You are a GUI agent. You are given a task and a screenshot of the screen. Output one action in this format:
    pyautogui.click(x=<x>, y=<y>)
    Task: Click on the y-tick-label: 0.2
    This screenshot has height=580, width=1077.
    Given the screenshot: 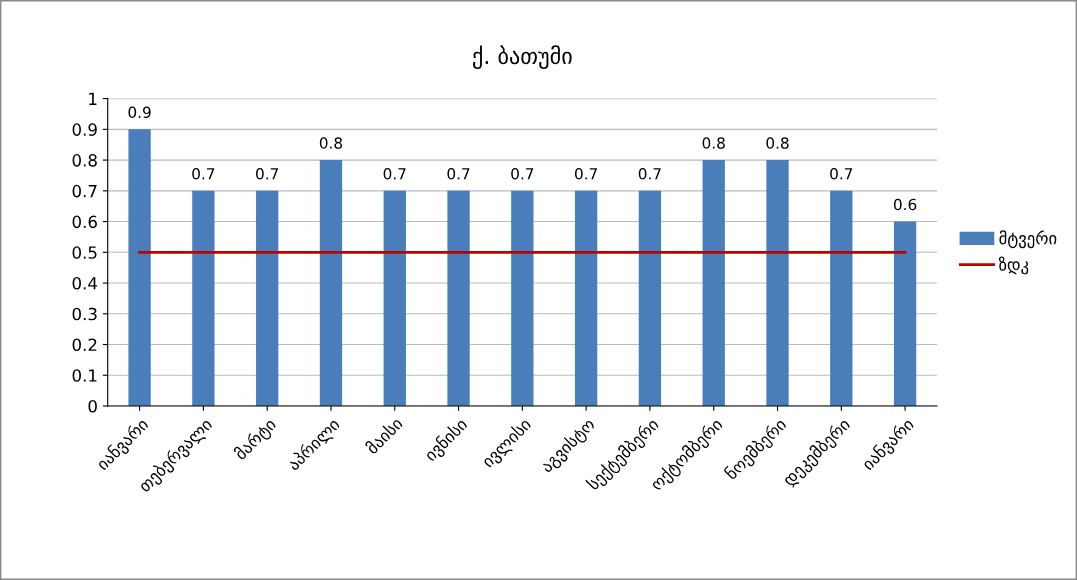 What is the action you would take?
    pyautogui.click(x=84, y=345)
    